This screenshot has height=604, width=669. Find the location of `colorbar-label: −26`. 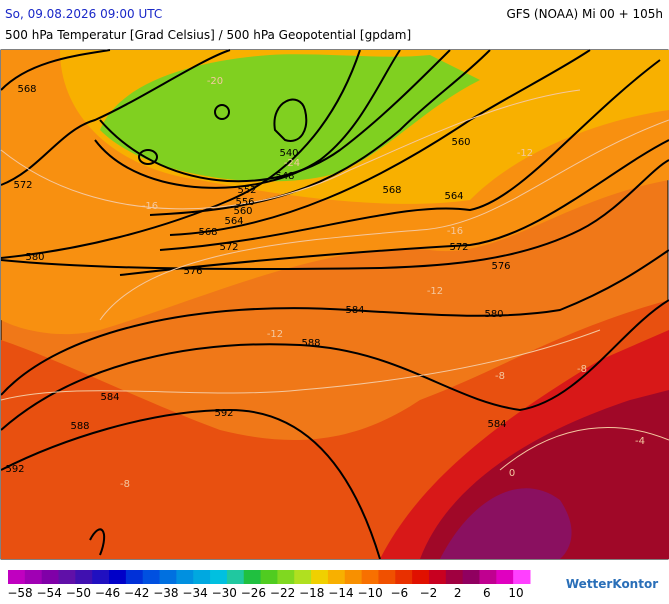

colorbar-label: −26 is located at coordinates (253, 593).